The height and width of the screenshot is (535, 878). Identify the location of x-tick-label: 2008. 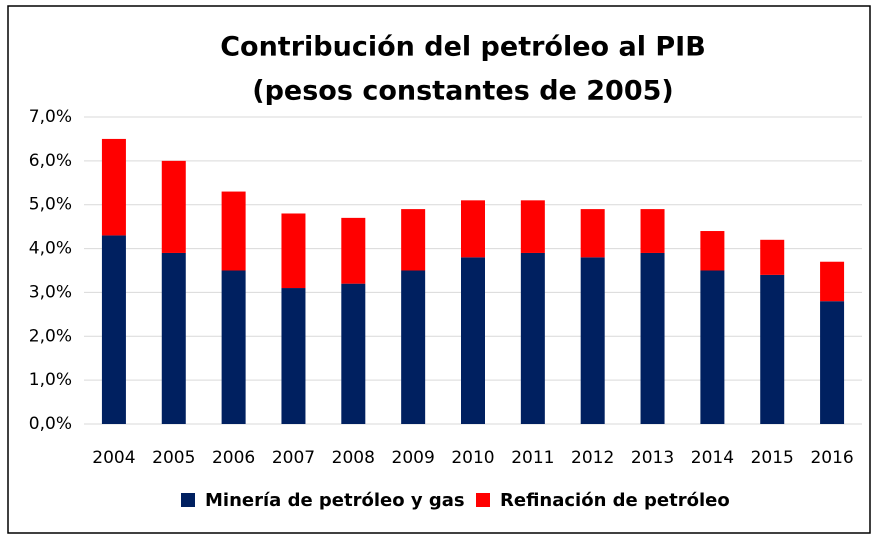
(353, 458).